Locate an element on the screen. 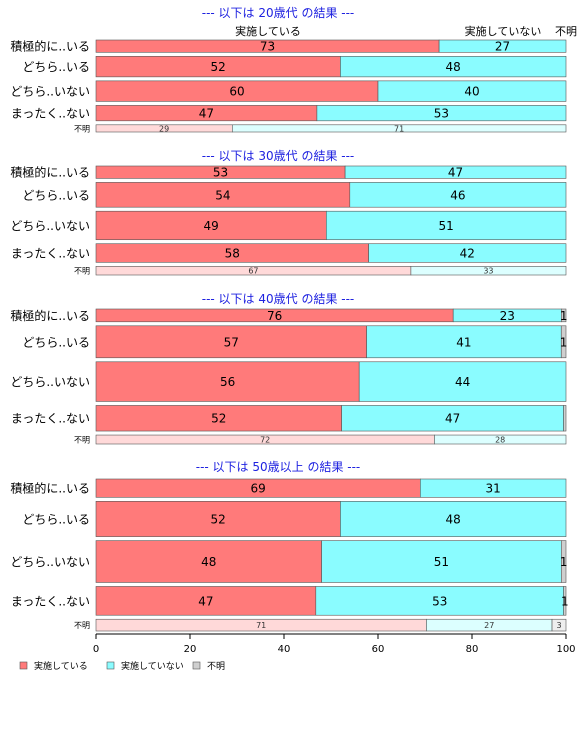 The image size is (580, 747). legend-label: 実施している is located at coordinates (61, 666).